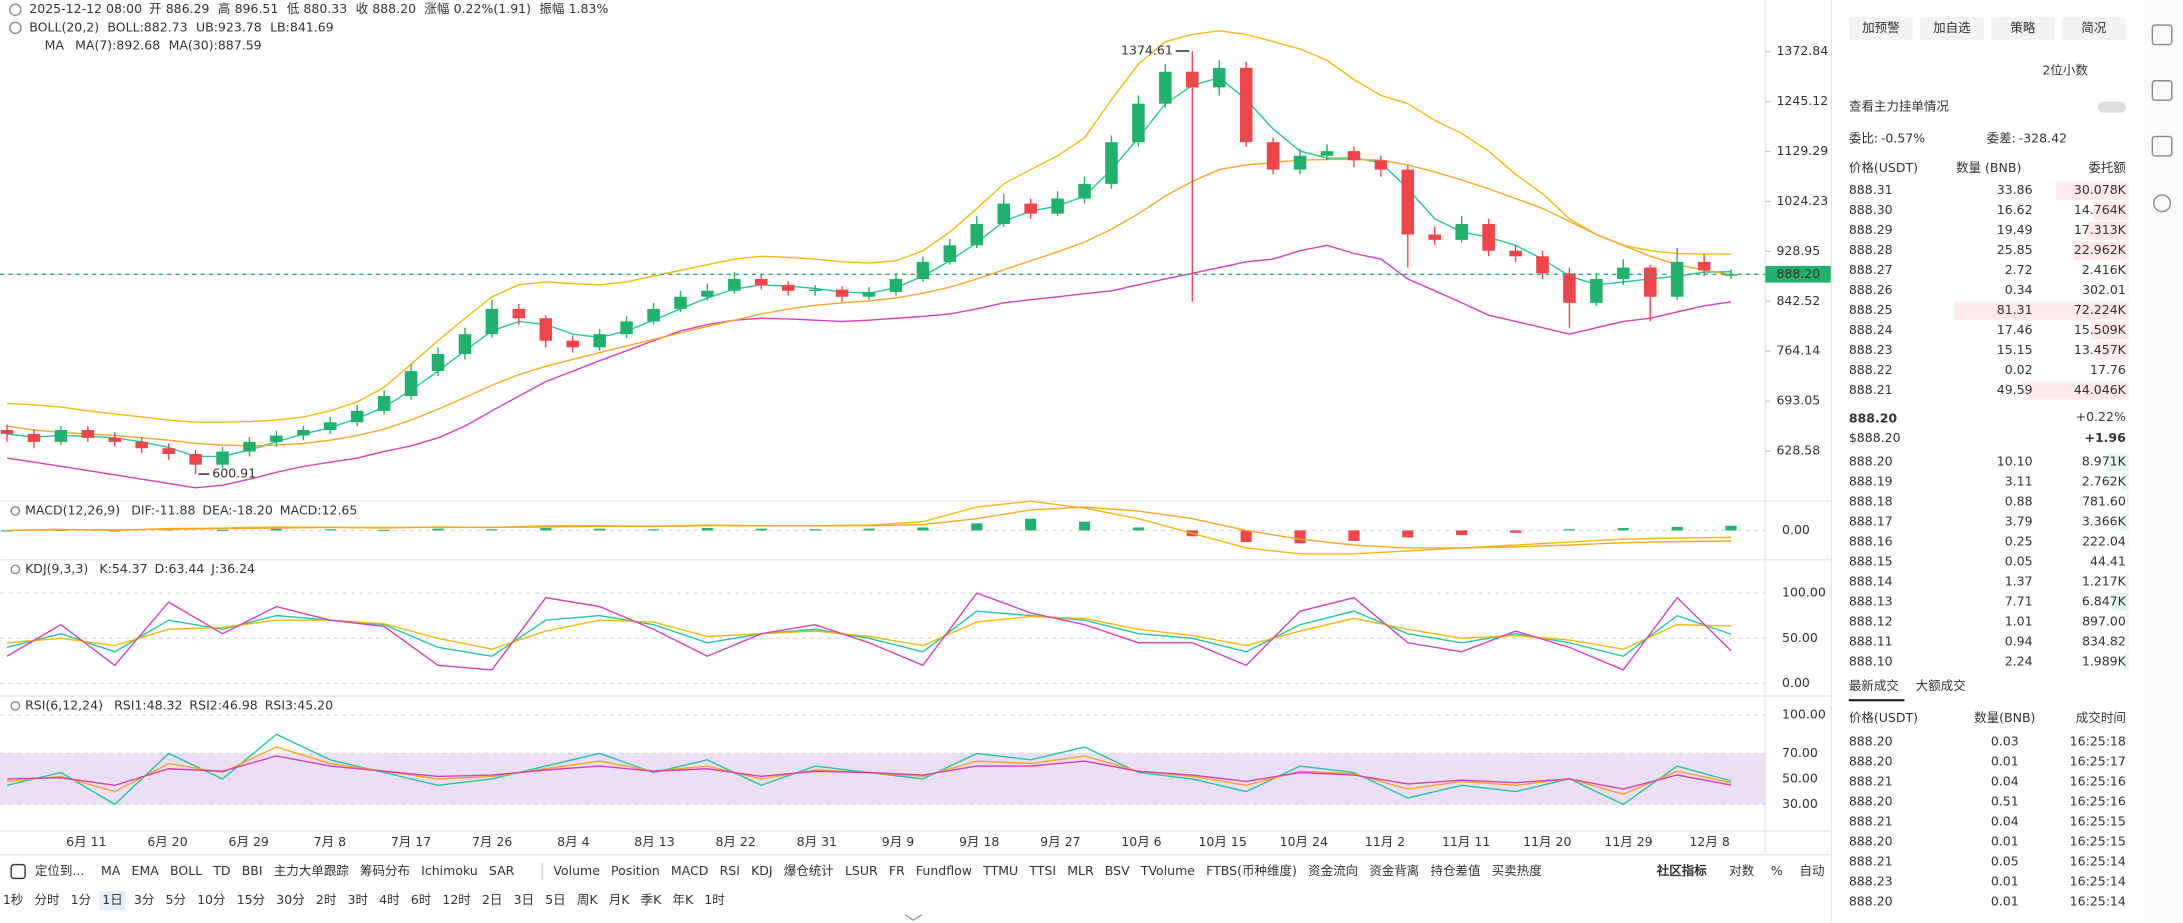 This screenshot has width=2183, height=923. What do you see at coordinates (175, 899) in the screenshot?
I see `interval: 5分` at bounding box center [175, 899].